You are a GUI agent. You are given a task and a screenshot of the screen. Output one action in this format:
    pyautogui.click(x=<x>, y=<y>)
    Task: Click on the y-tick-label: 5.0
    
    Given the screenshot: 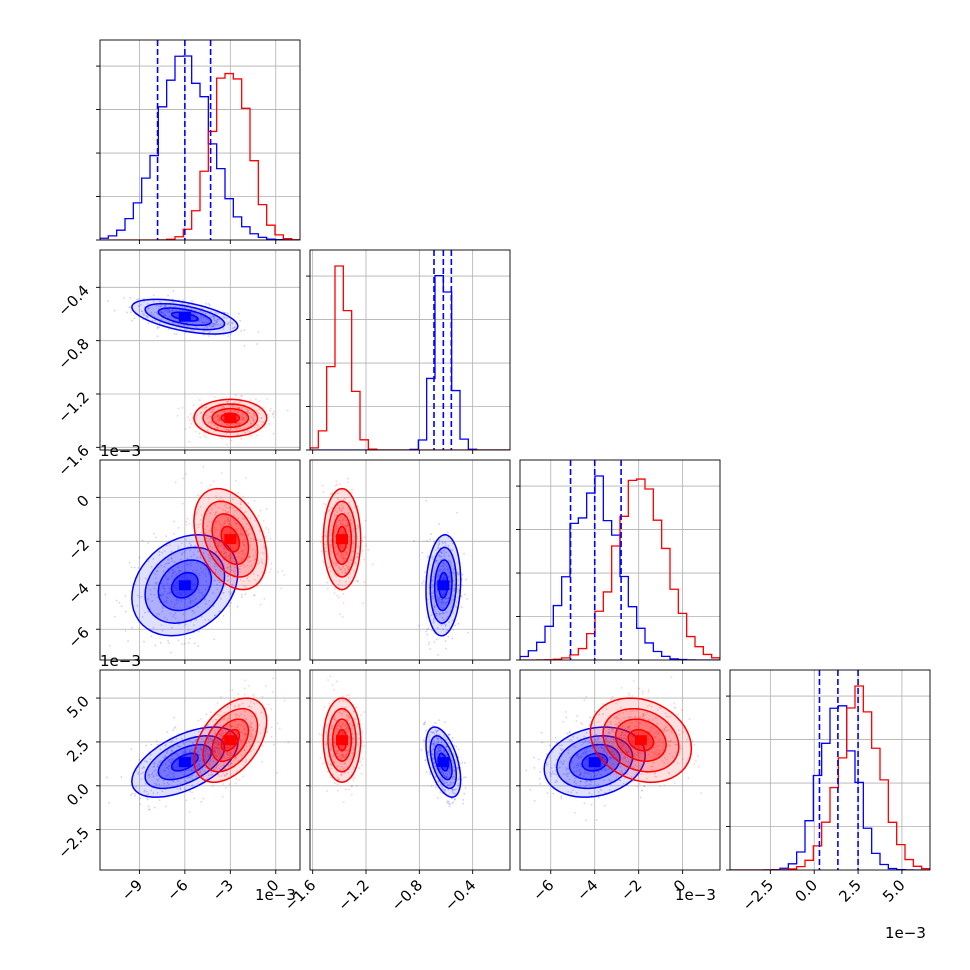 What is the action you would take?
    pyautogui.click(x=78, y=707)
    